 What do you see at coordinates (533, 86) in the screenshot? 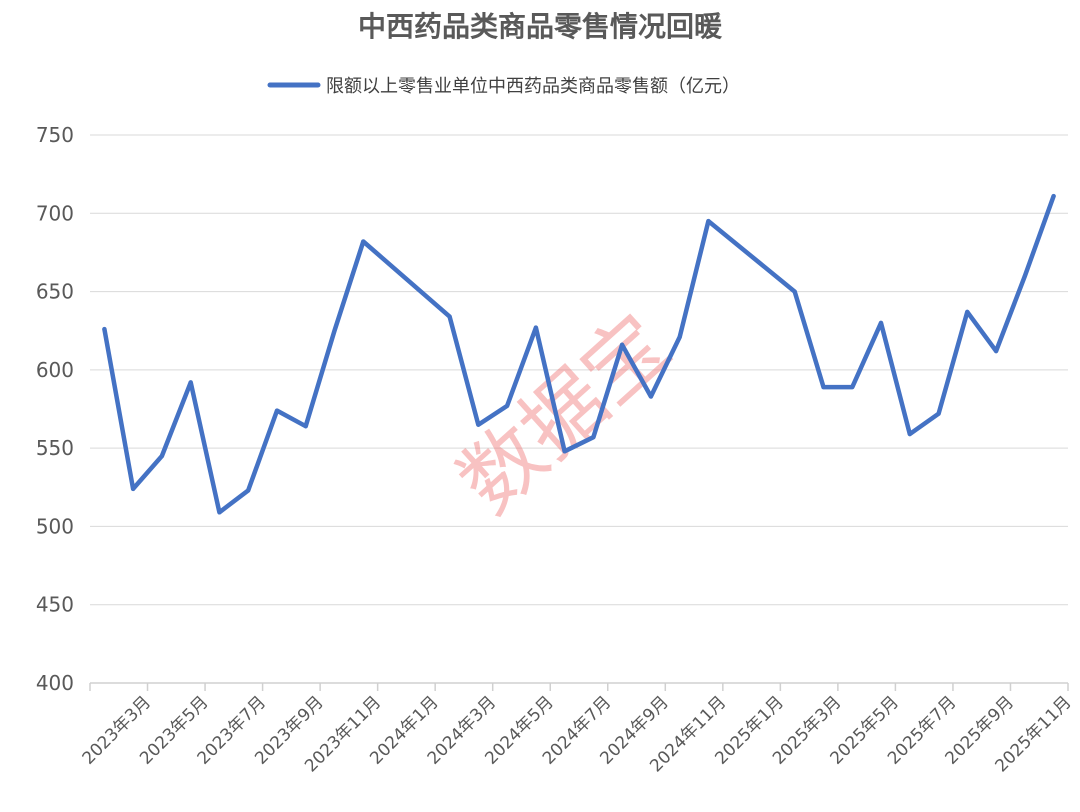
I see `legend-label: 限额以上零售业单位中西药品类商品零售额（亿元）` at bounding box center [533, 86].